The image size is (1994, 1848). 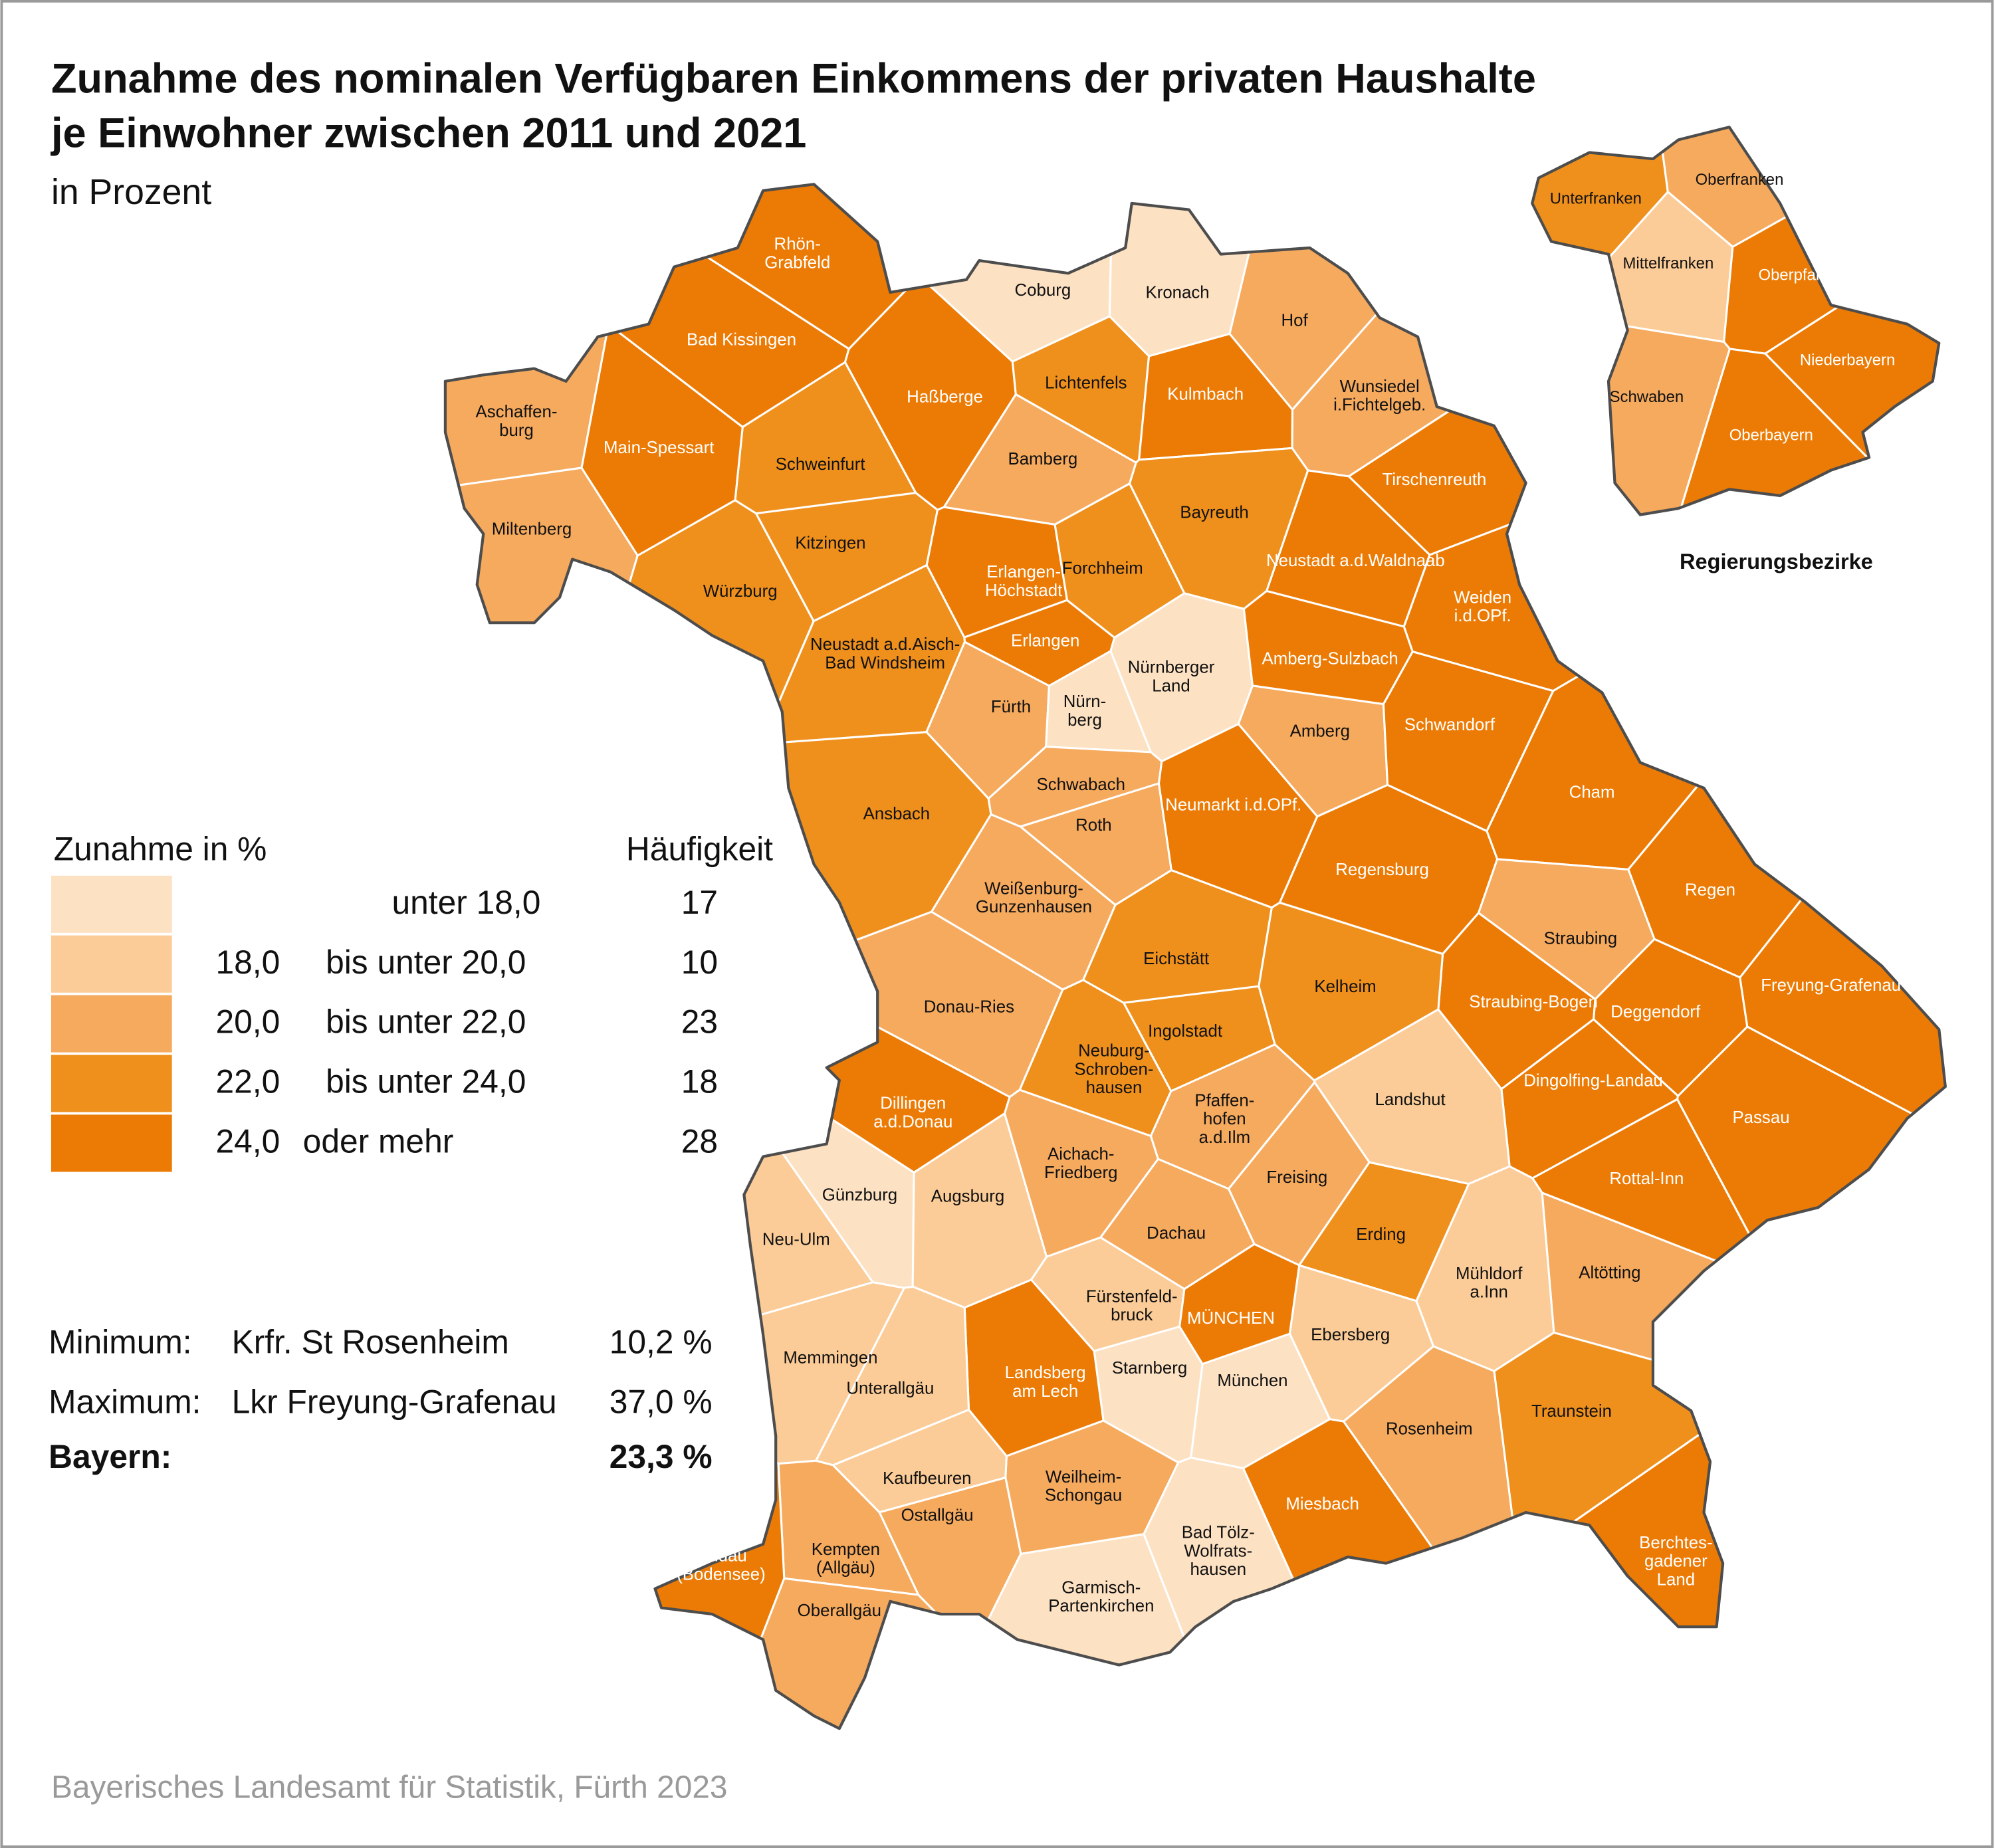 What do you see at coordinates (699, 849) in the screenshot?
I see `legend-count-header: Häufigkeit` at bounding box center [699, 849].